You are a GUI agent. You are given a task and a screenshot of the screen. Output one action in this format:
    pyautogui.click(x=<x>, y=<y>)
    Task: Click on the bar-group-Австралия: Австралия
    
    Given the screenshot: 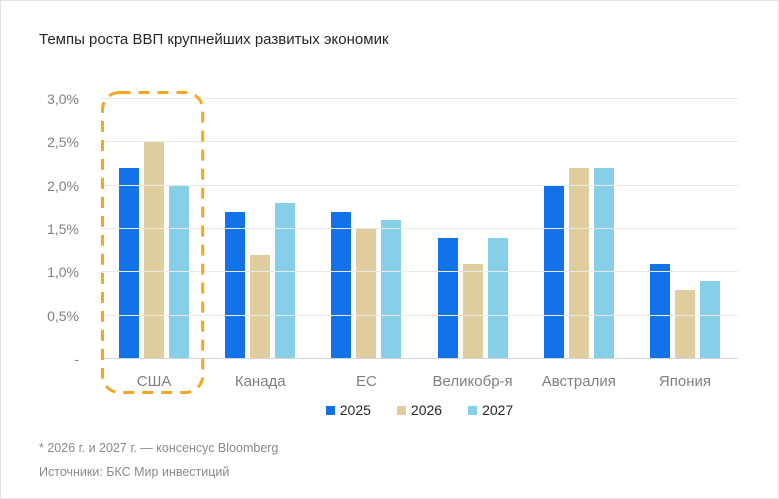 What is the action you would take?
    pyautogui.click(x=579, y=244)
    